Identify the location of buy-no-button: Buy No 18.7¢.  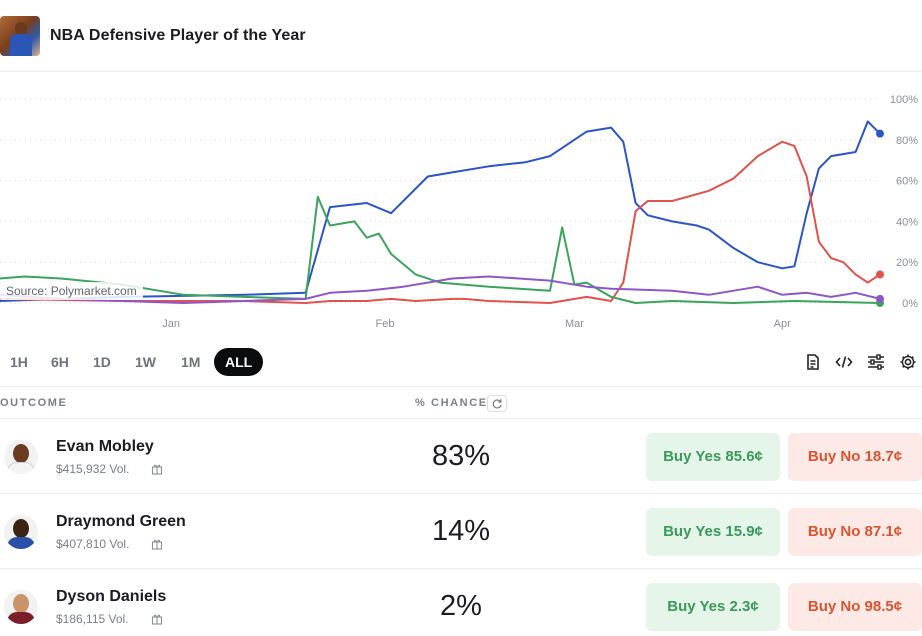
(855, 457).